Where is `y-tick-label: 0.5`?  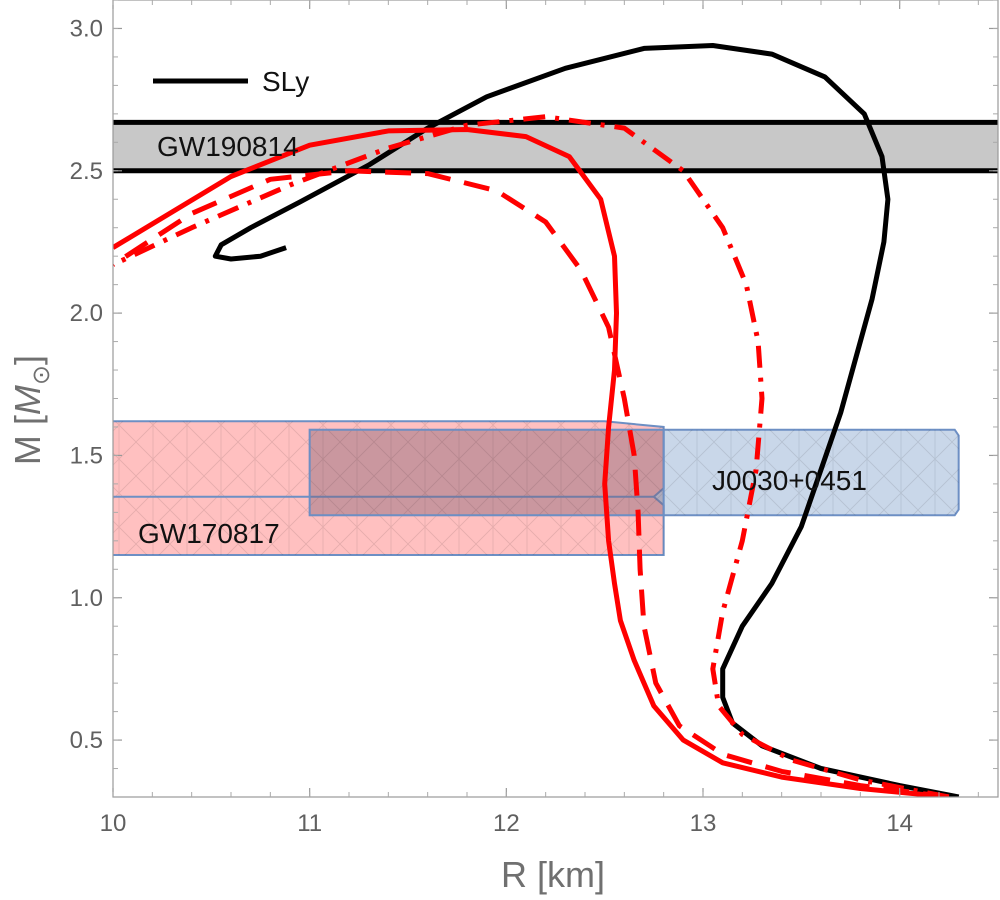
y-tick-label: 0.5 is located at coordinates (86, 740).